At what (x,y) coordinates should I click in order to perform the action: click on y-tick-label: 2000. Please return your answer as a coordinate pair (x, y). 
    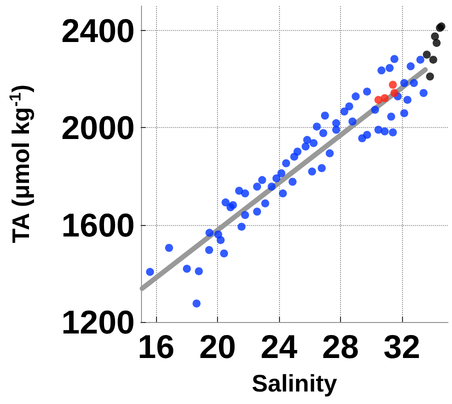
    Looking at the image, I should click on (98, 127).